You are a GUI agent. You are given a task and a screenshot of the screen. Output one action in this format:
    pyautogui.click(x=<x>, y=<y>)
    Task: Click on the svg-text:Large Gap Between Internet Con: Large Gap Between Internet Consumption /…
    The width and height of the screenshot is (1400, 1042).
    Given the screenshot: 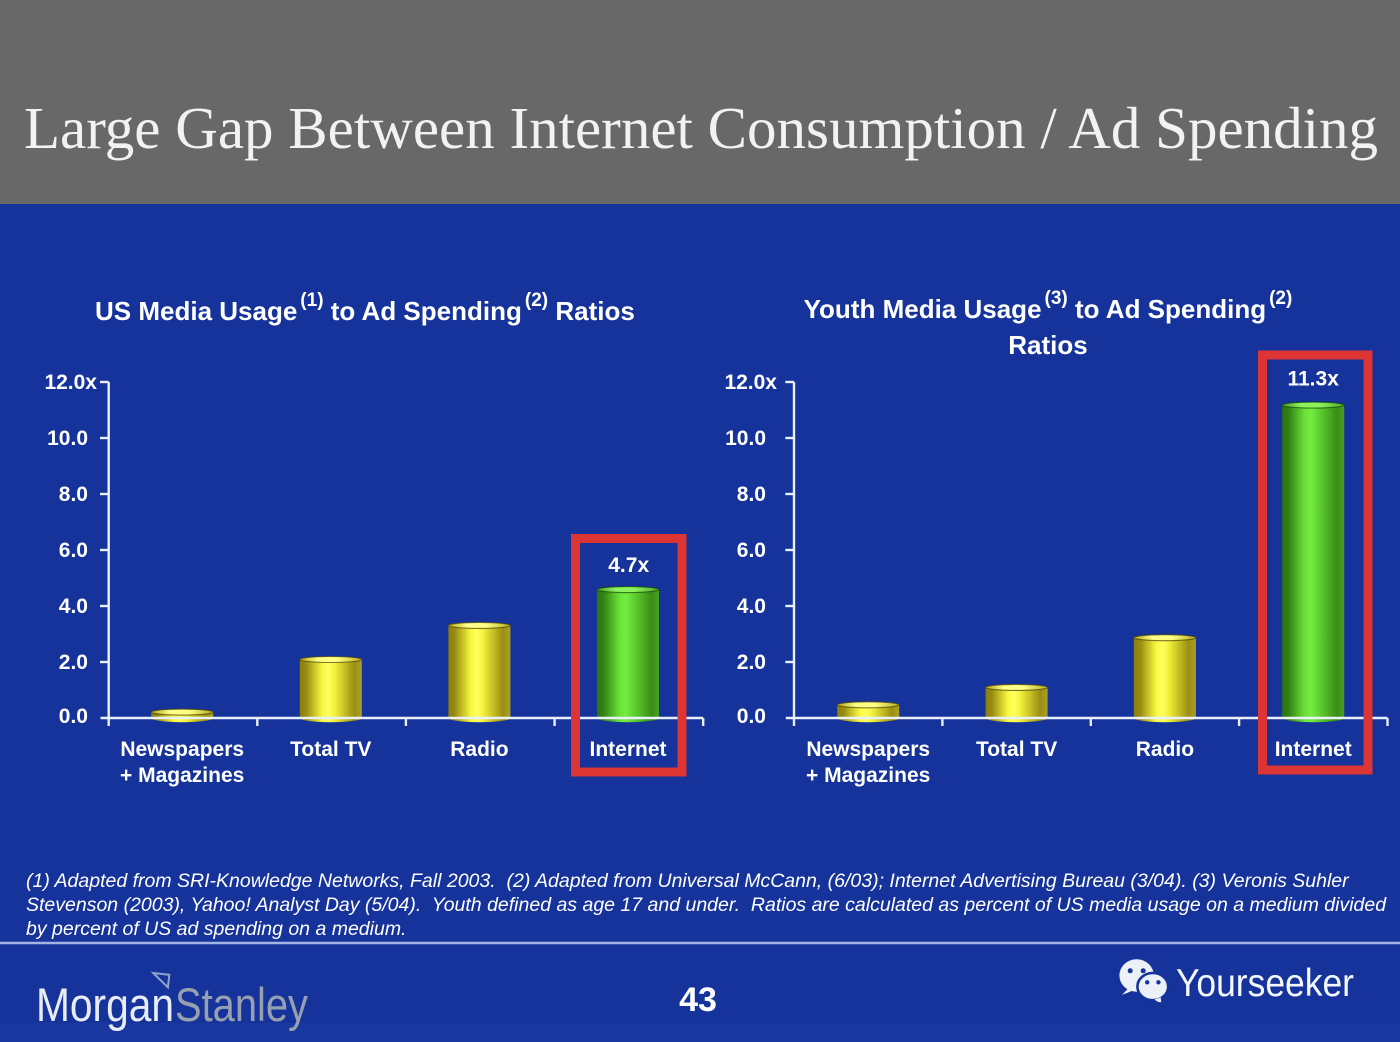 What is the action you would take?
    pyautogui.click(x=701, y=128)
    